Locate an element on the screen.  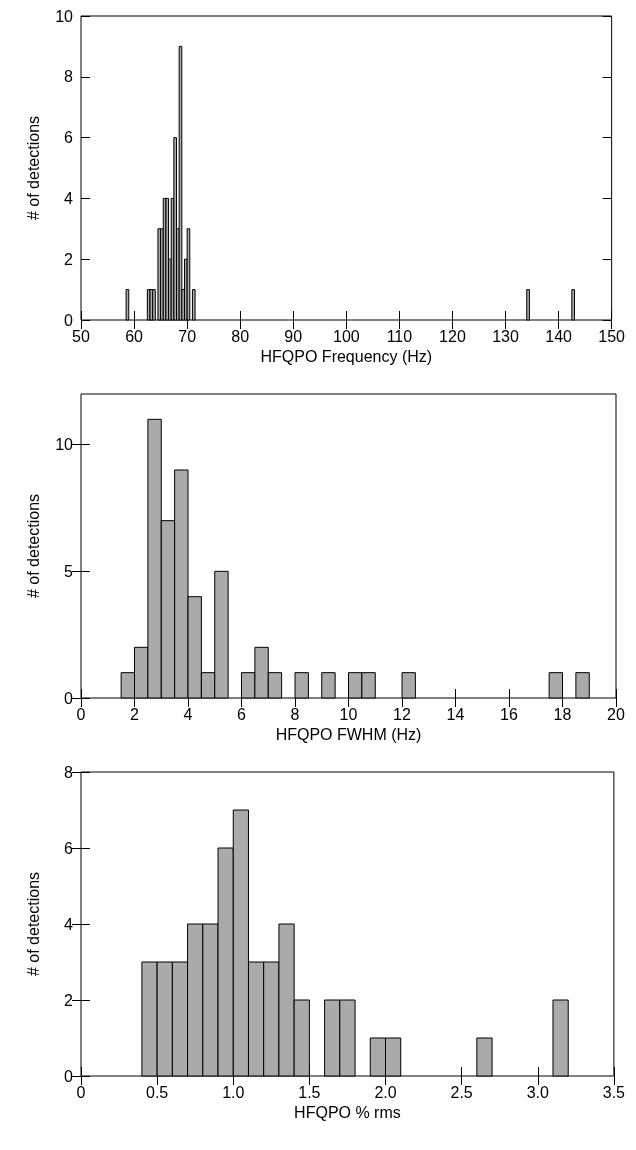
x-tick-label: 140 is located at coordinates (559, 336).